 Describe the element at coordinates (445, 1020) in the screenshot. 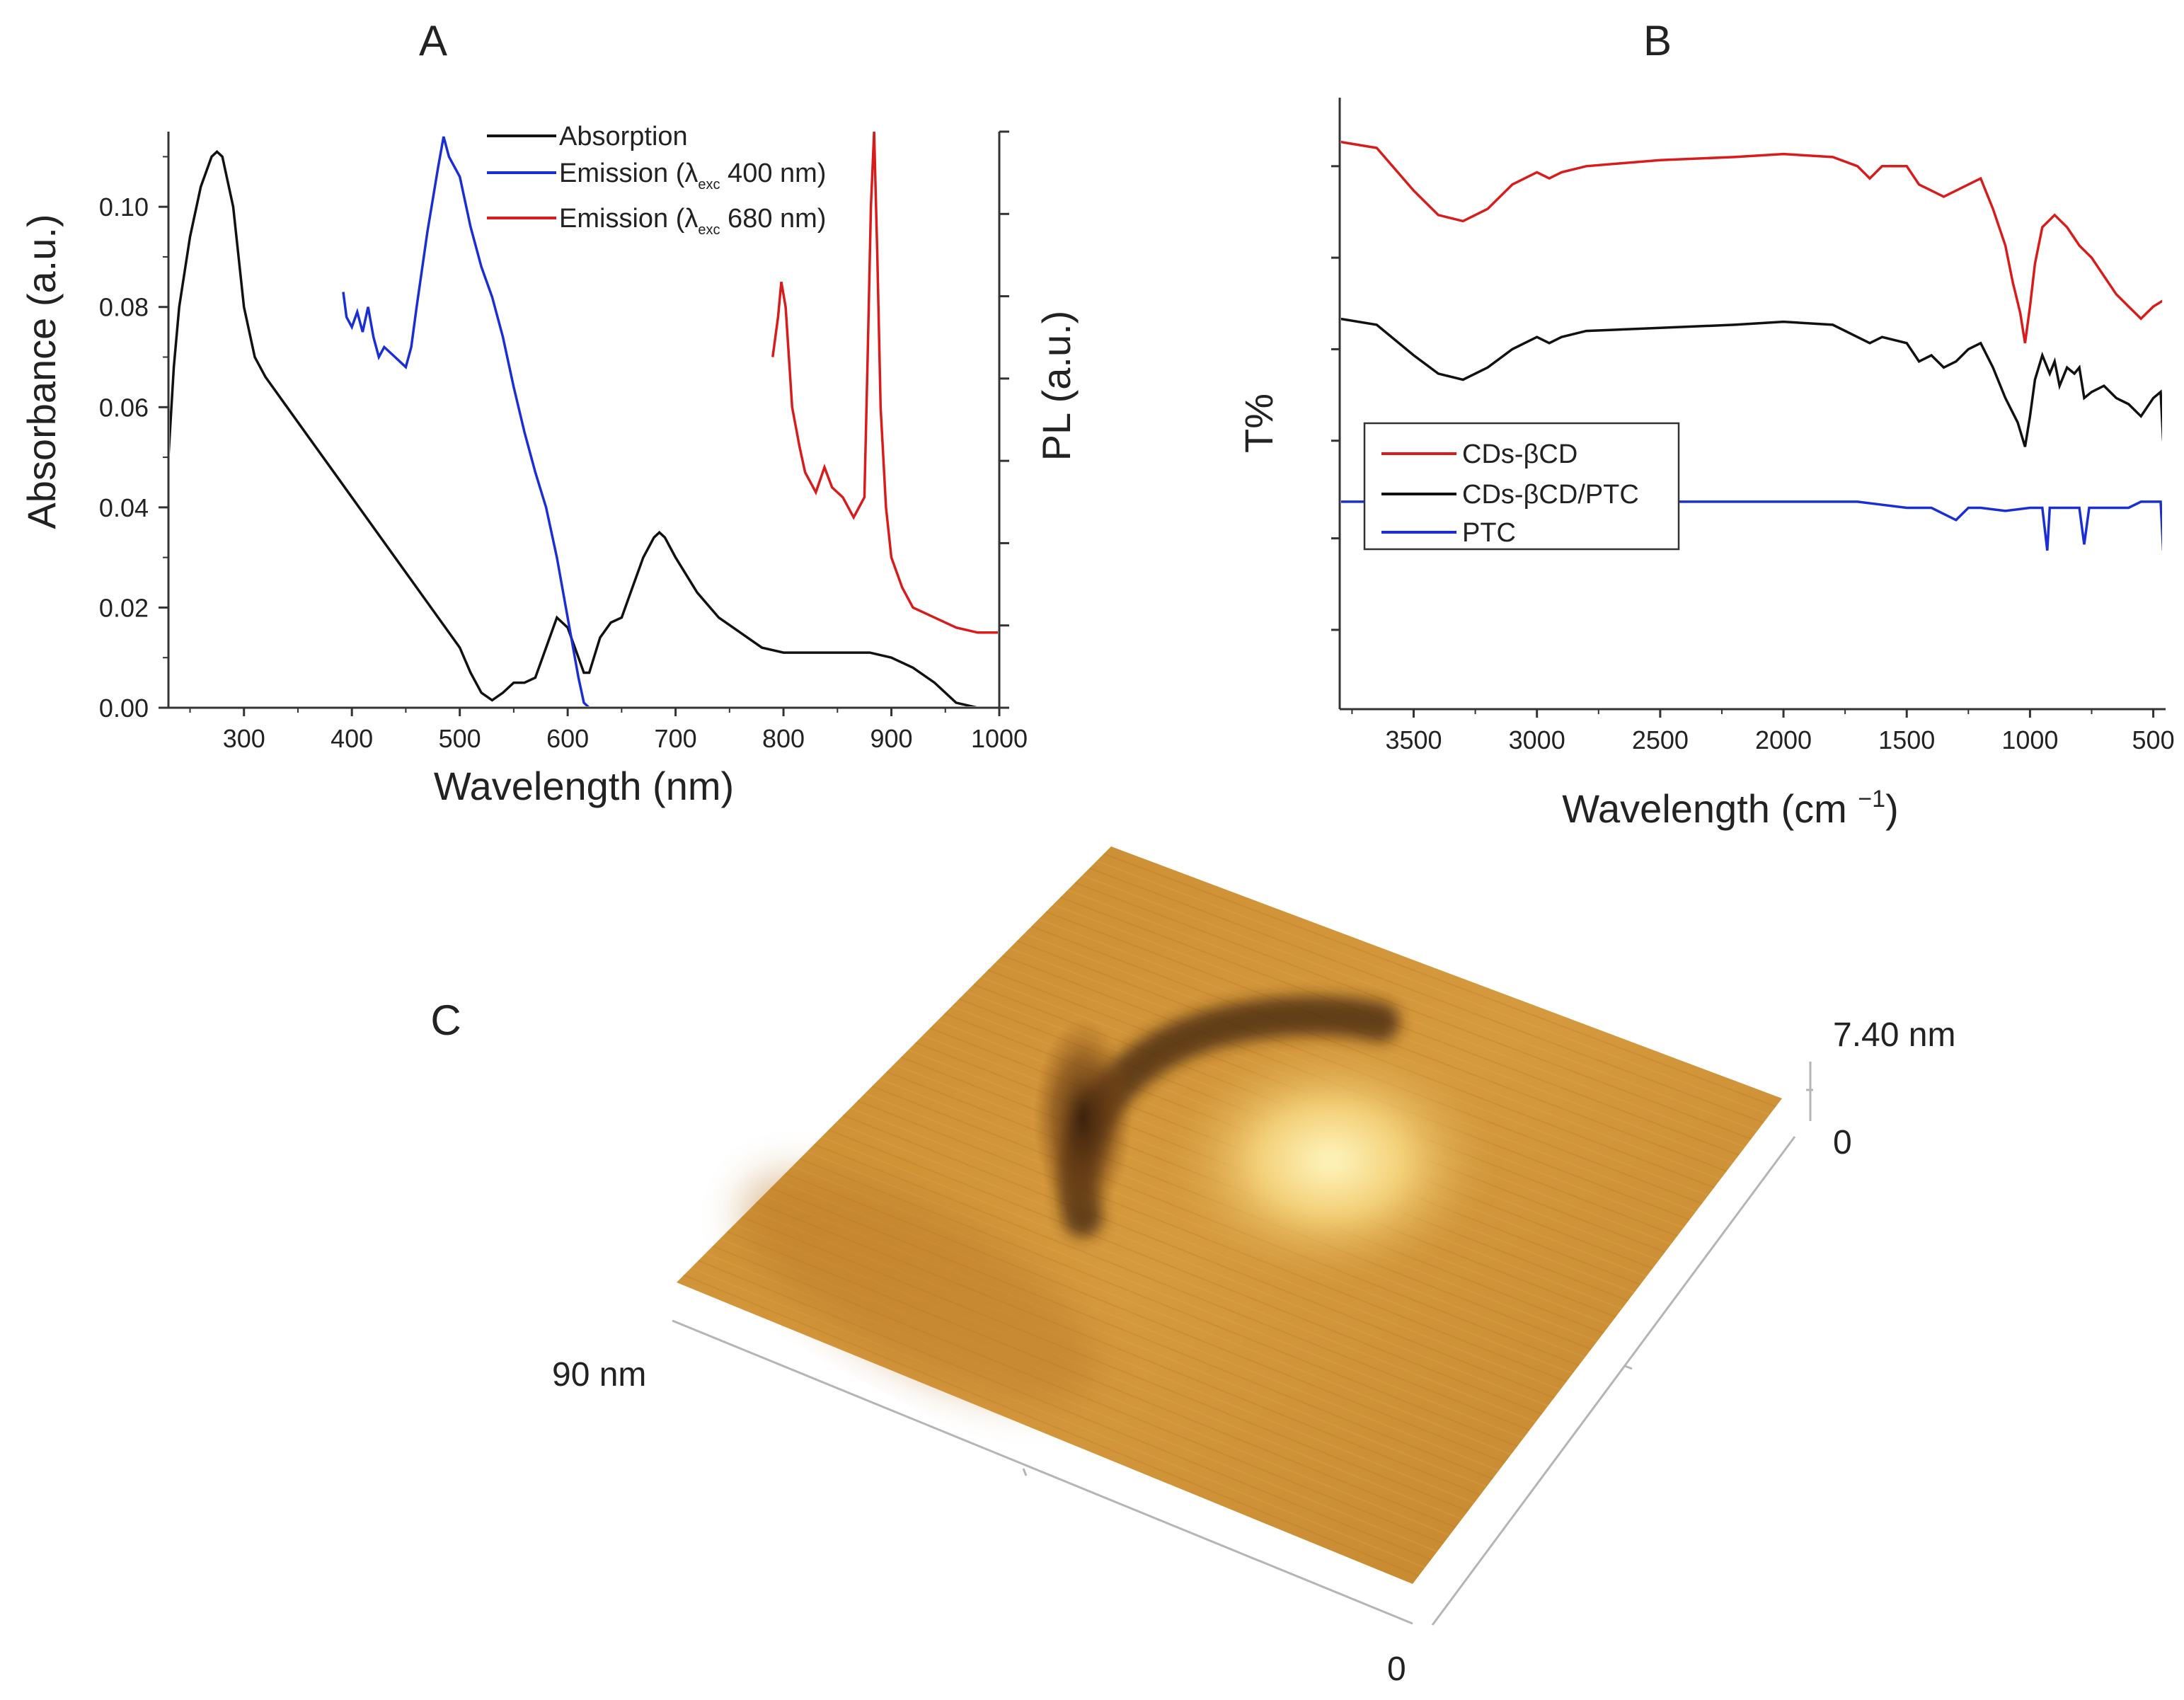

I see `panel-letter-c: C` at that location.